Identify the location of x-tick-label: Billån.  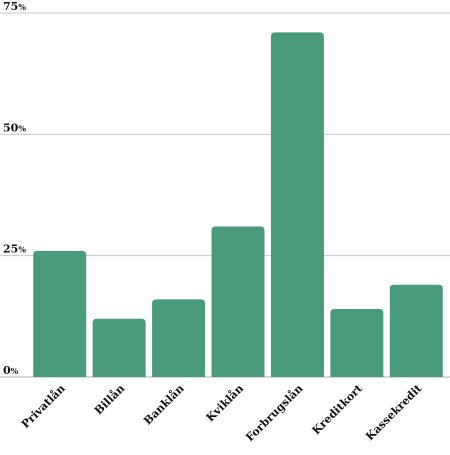
(109, 399).